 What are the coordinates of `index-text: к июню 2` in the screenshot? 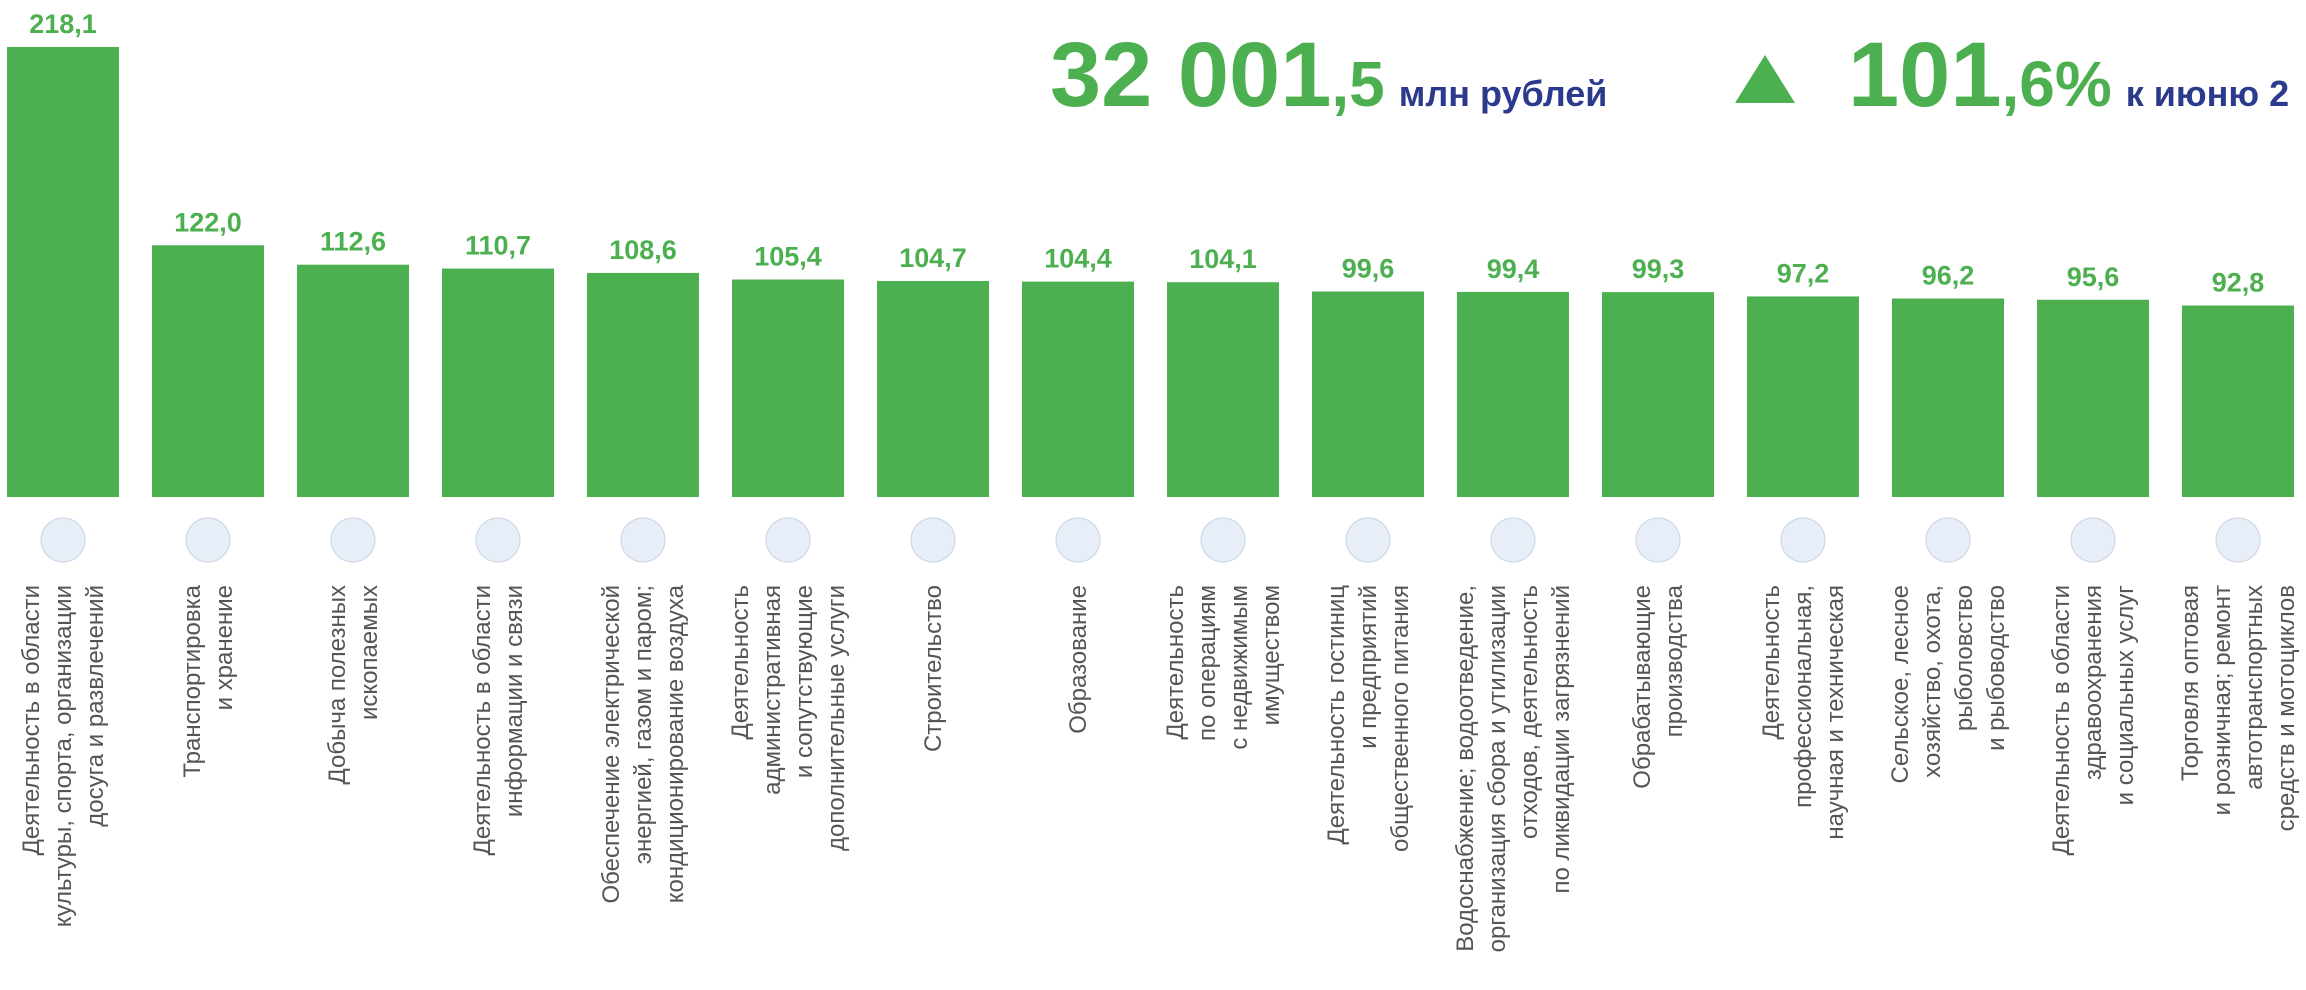 It's located at (2207, 93).